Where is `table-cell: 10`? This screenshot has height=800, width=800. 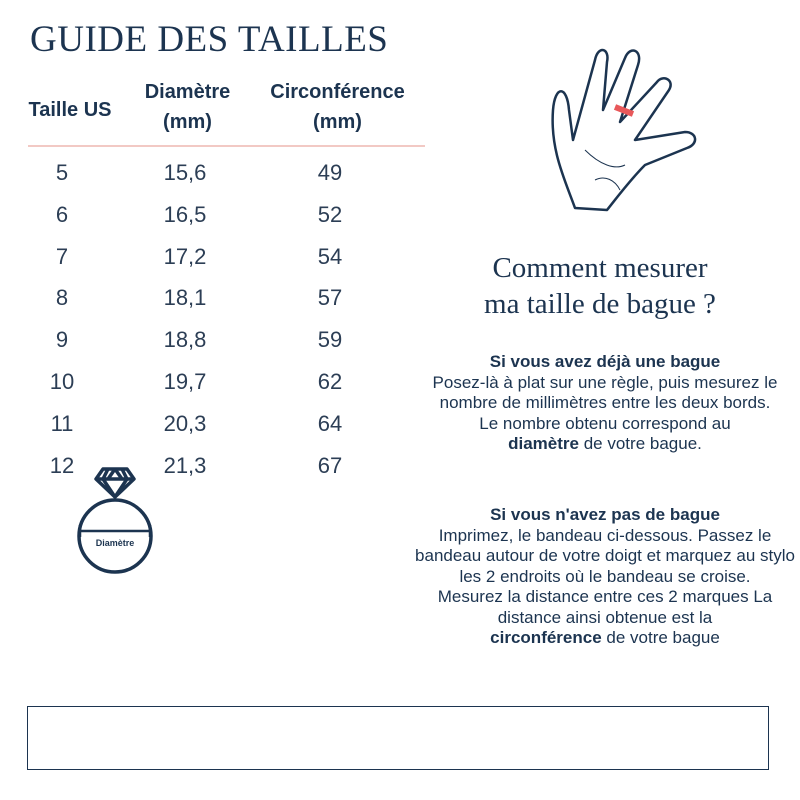 table-cell: 10 is located at coordinates (62, 381).